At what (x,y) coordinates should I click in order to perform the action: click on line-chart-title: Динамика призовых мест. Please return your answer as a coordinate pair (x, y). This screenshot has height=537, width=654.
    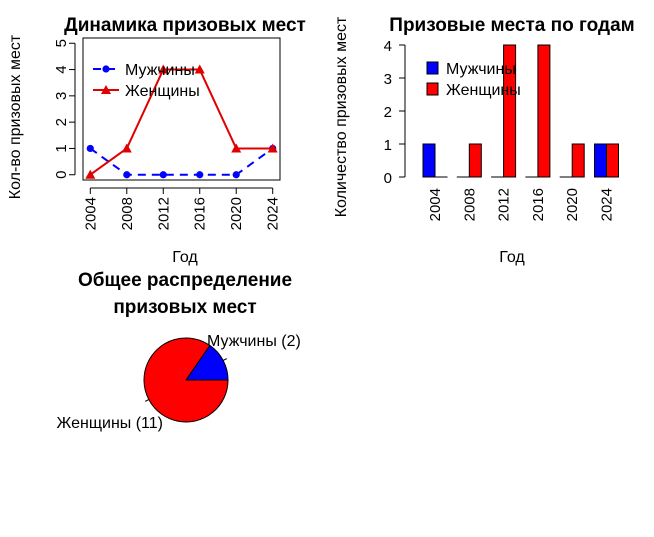
    Looking at the image, I should click on (185, 25).